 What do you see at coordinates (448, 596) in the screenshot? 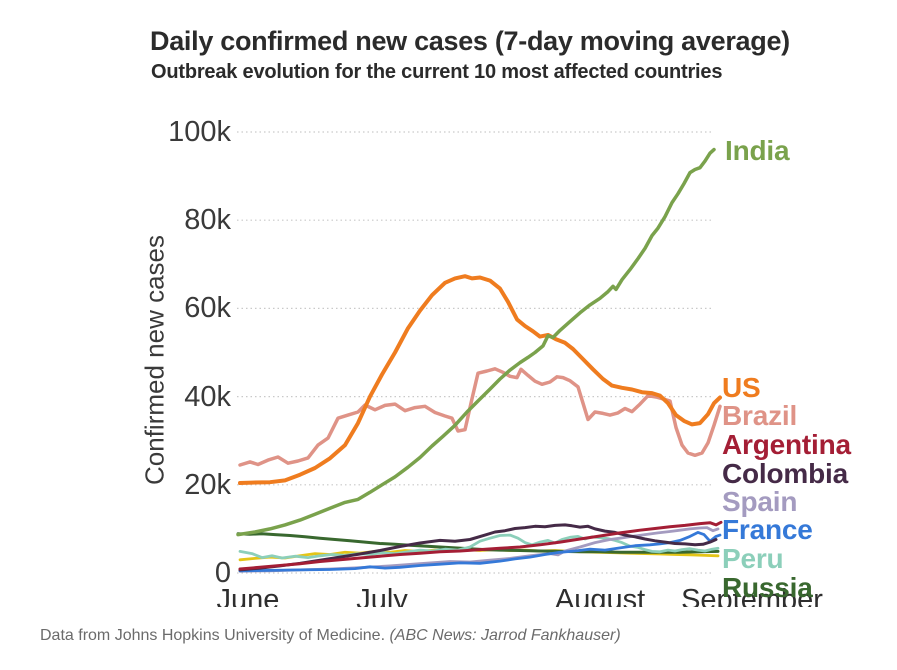
I see `x-axis-month-labels: June July August September` at bounding box center [448, 596].